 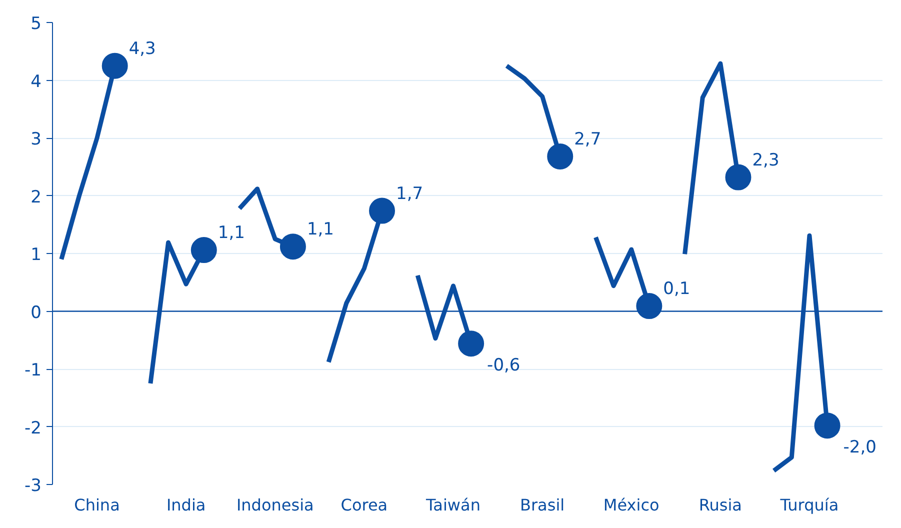 What do you see at coordinates (36, 255) in the screenshot?
I see `y-tick-label: 1` at bounding box center [36, 255].